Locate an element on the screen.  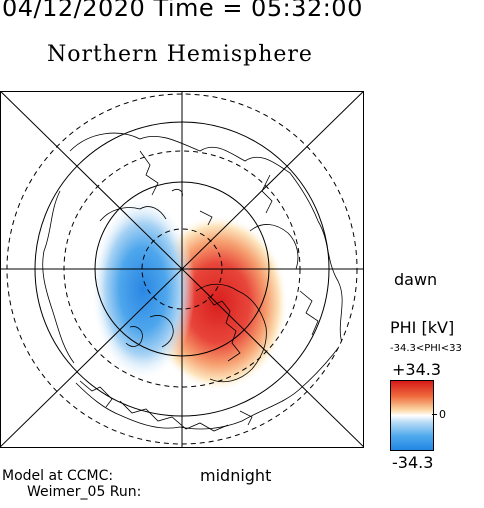
datetime-title: 04/12/2020 Time = 05:32:00 is located at coordinates (182, 11).